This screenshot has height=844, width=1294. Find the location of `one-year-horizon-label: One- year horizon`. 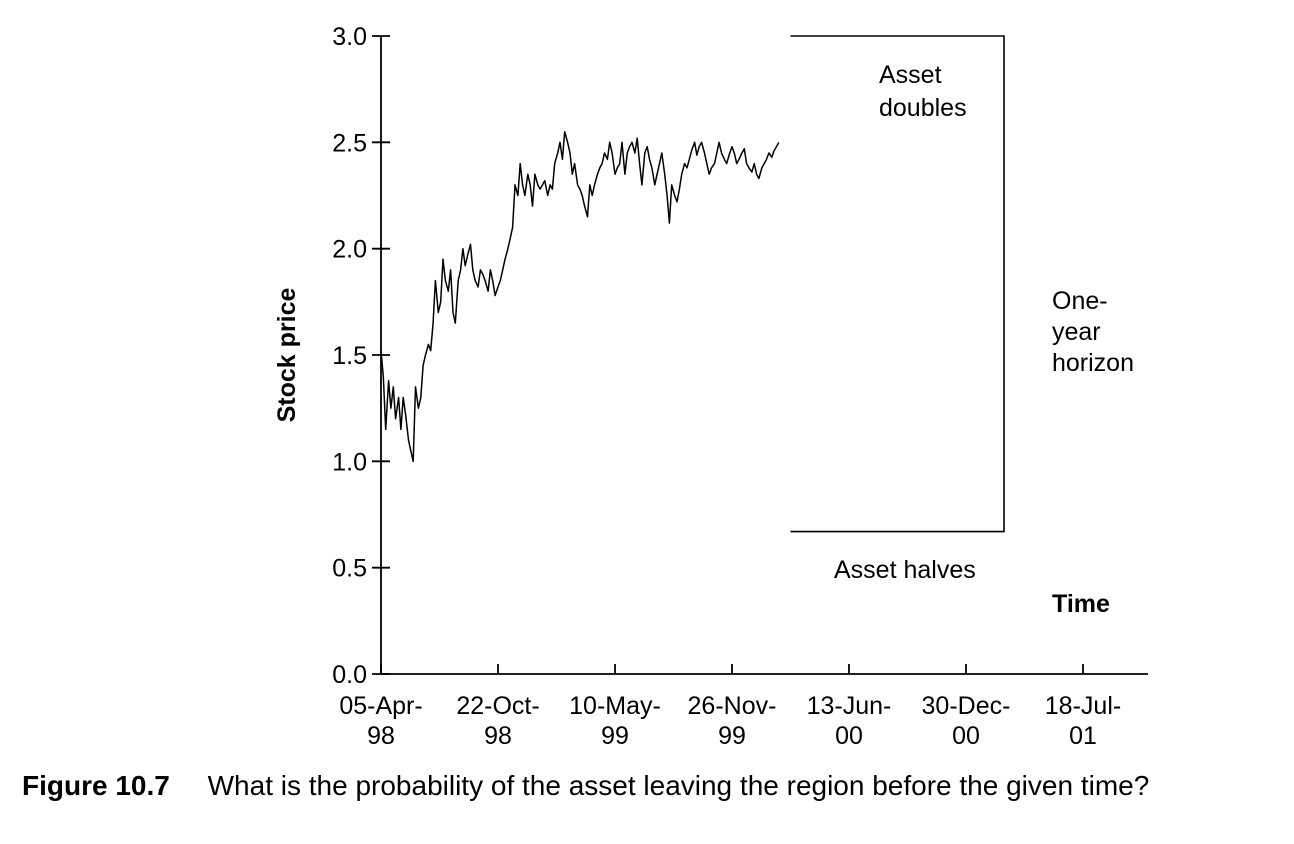

one-year-horizon-label: One- year horizon is located at coordinates (1093, 332).